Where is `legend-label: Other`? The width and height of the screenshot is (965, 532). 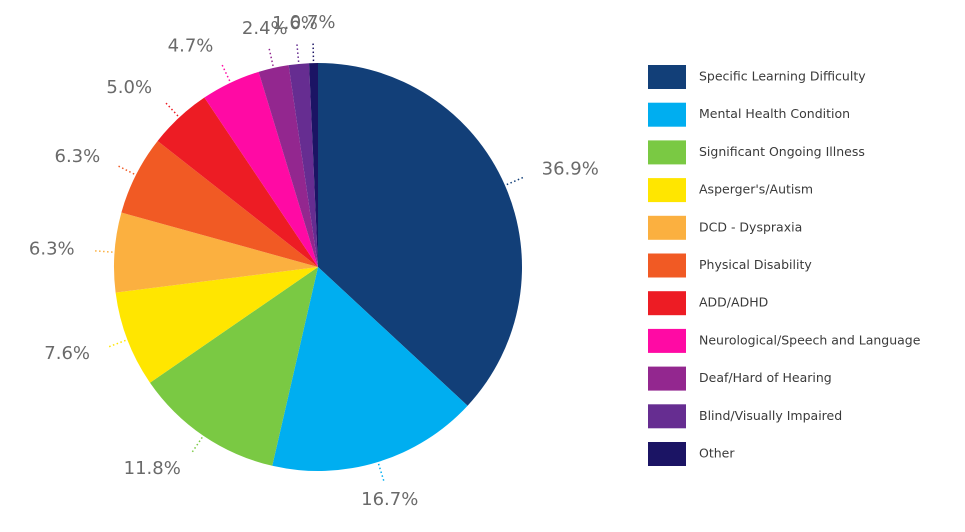
legend-label: Other is located at coordinates (717, 453).